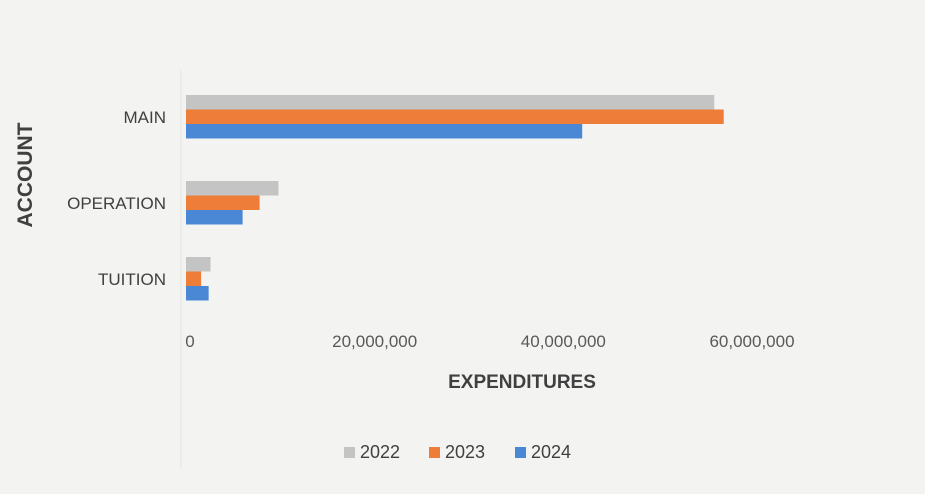 The image size is (925, 494). What do you see at coordinates (198, 264) in the screenshot?
I see `bar-tuition-2022` at bounding box center [198, 264].